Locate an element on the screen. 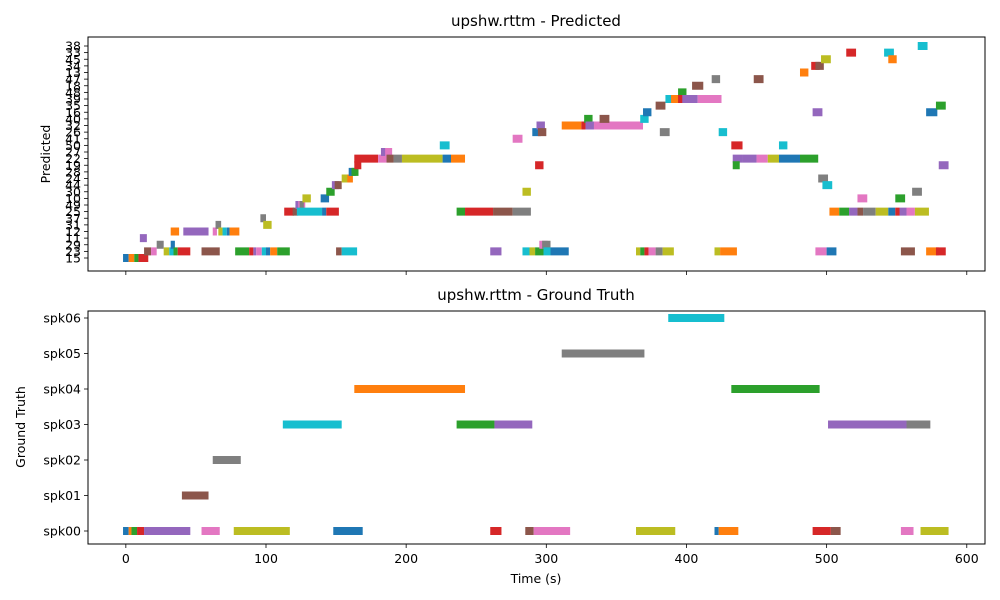 This screenshot has width=1000, height=600. y-tick-label: 38 is located at coordinates (73, 46).